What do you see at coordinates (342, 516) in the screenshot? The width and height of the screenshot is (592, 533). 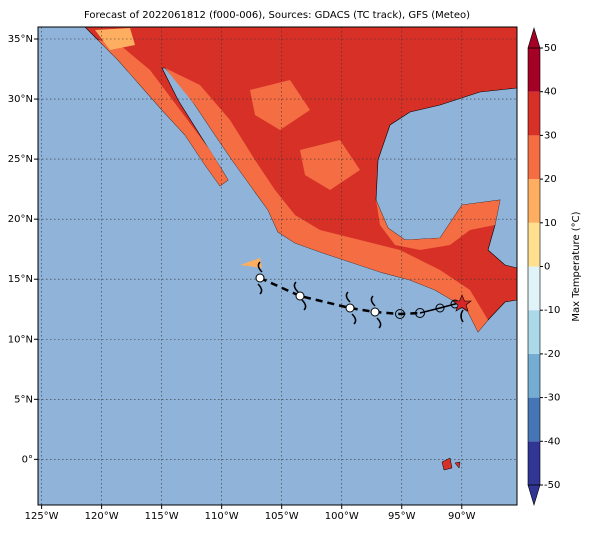 I see `x-tick-label: 100°W` at bounding box center [342, 516].